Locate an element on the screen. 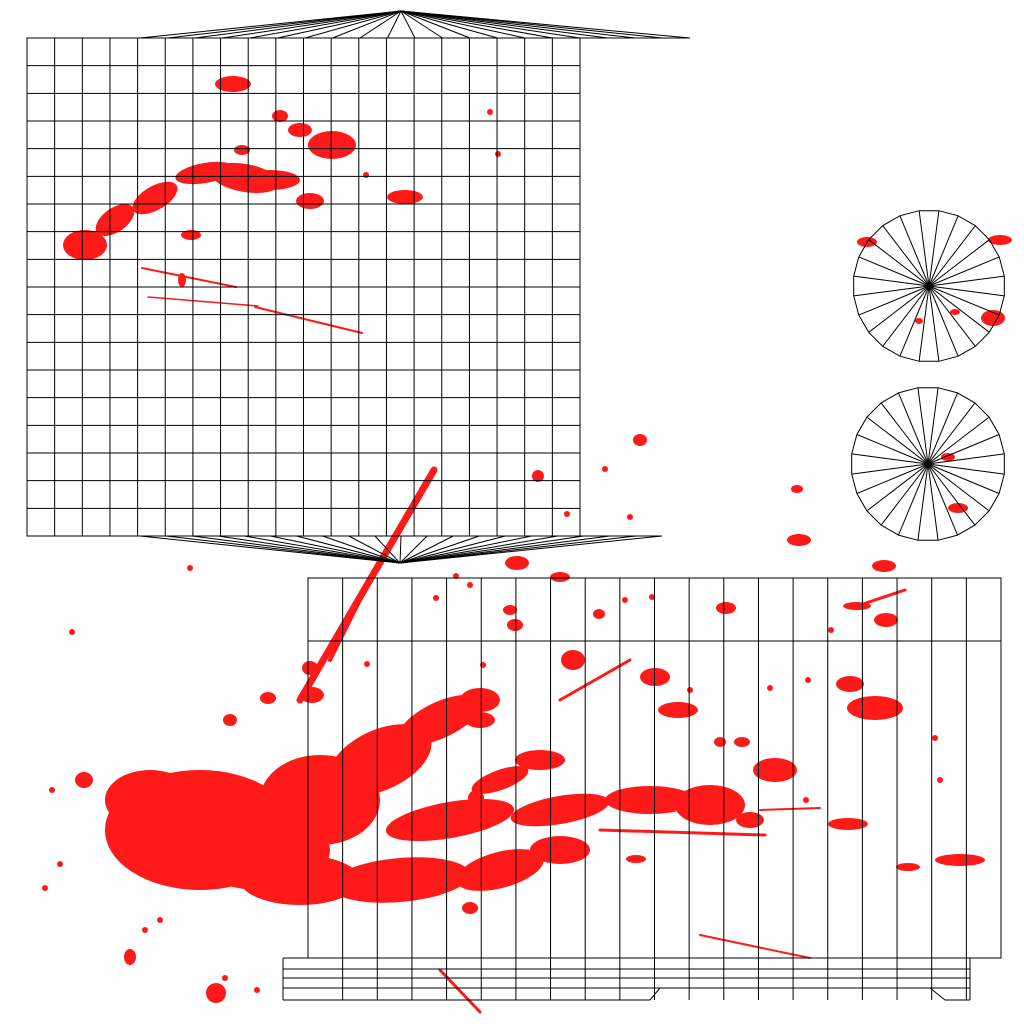 This screenshot has width=1024, height=1024. disc-bottom is located at coordinates (928, 464).